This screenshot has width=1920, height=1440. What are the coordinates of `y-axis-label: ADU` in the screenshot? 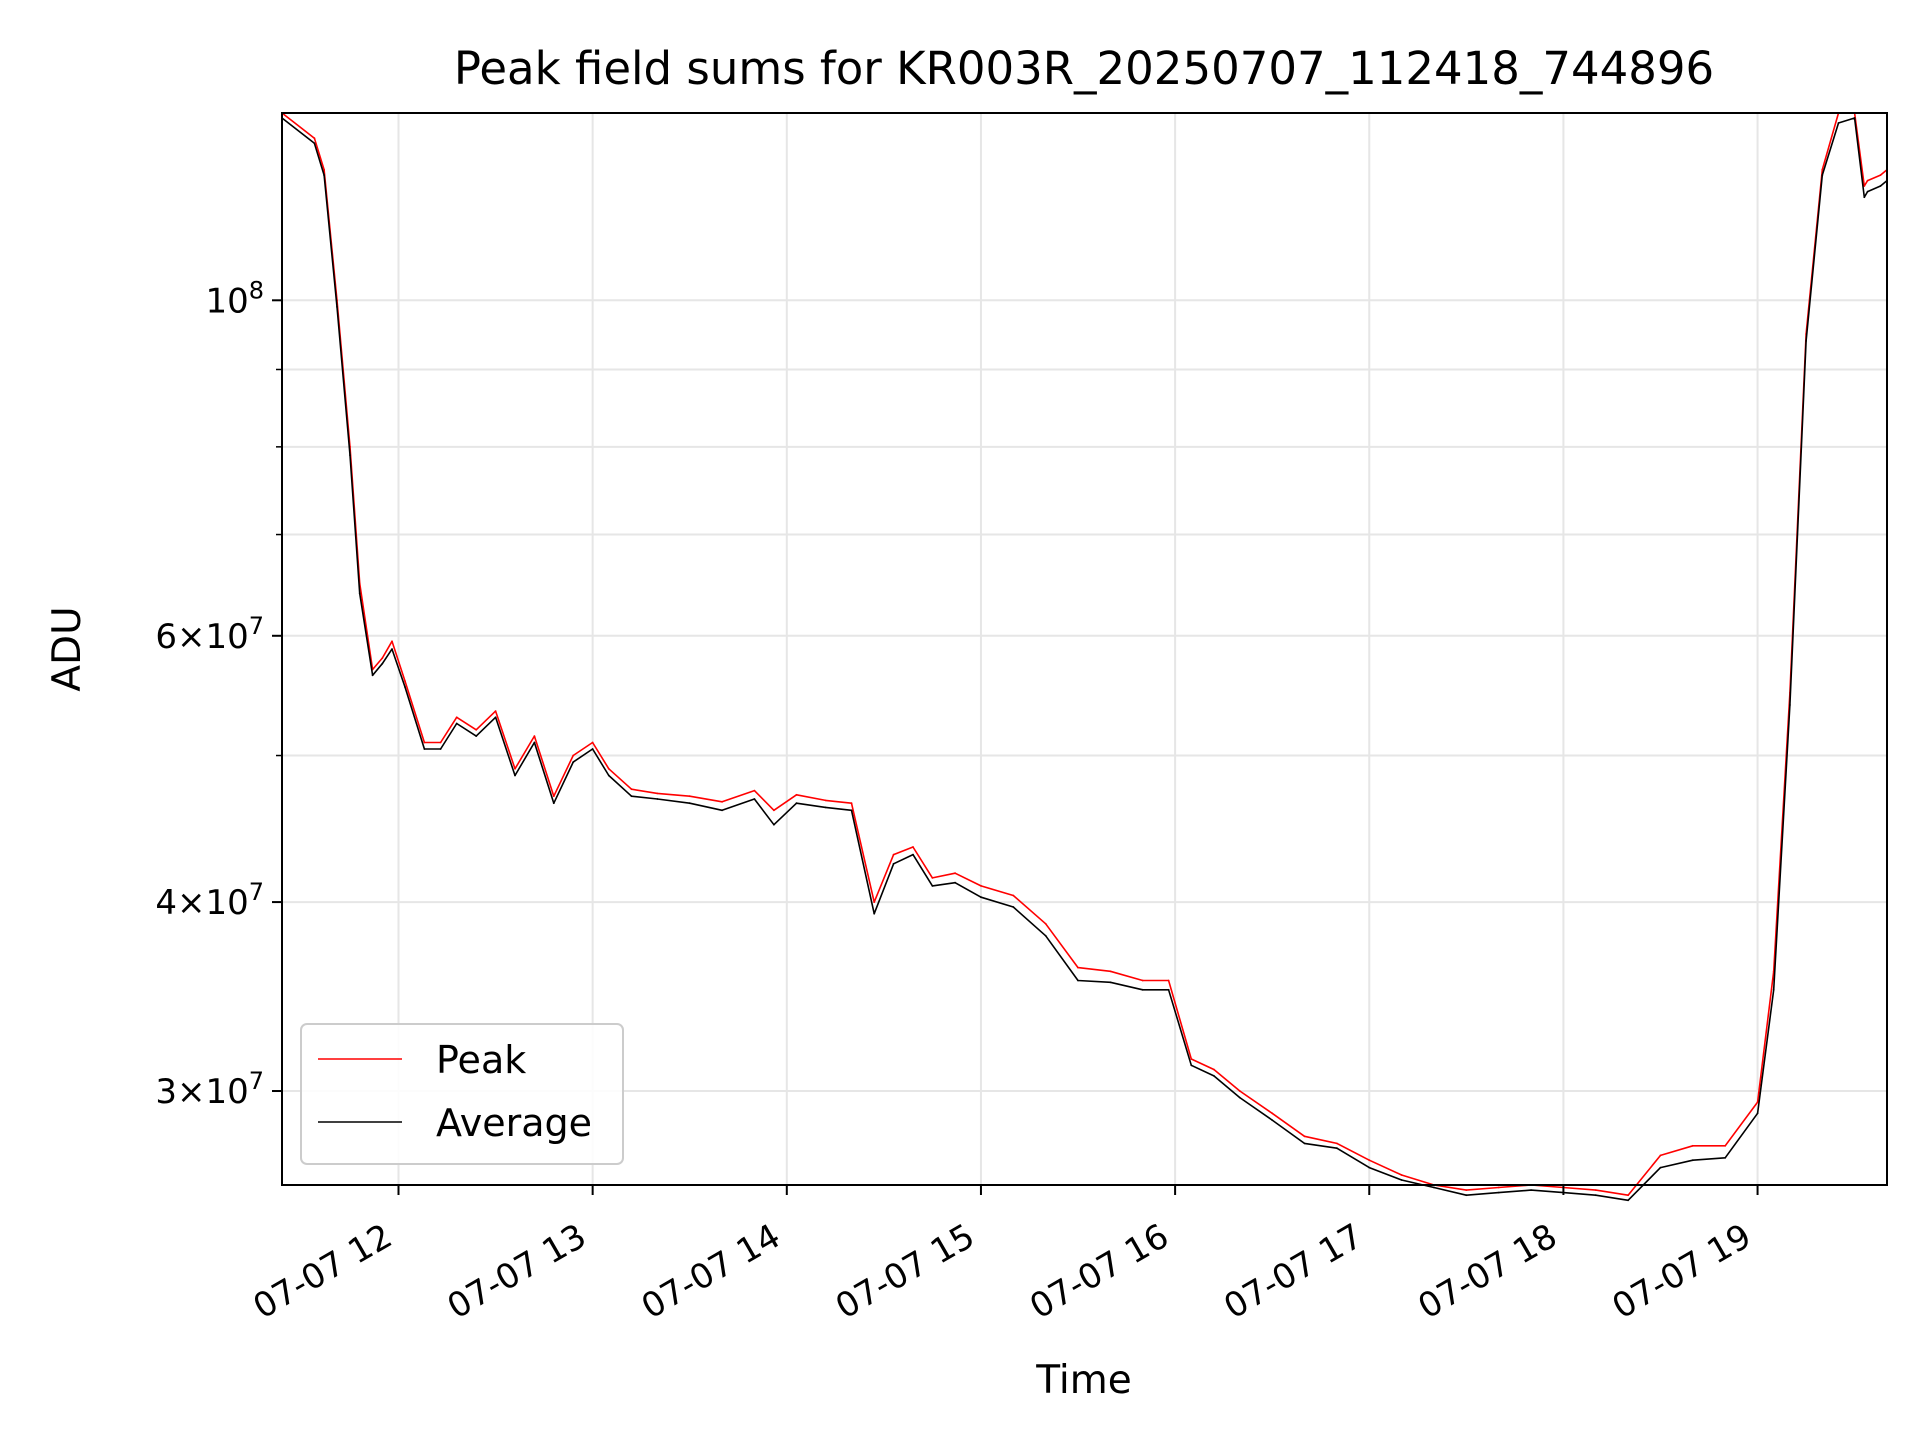 It's located at (67, 648).